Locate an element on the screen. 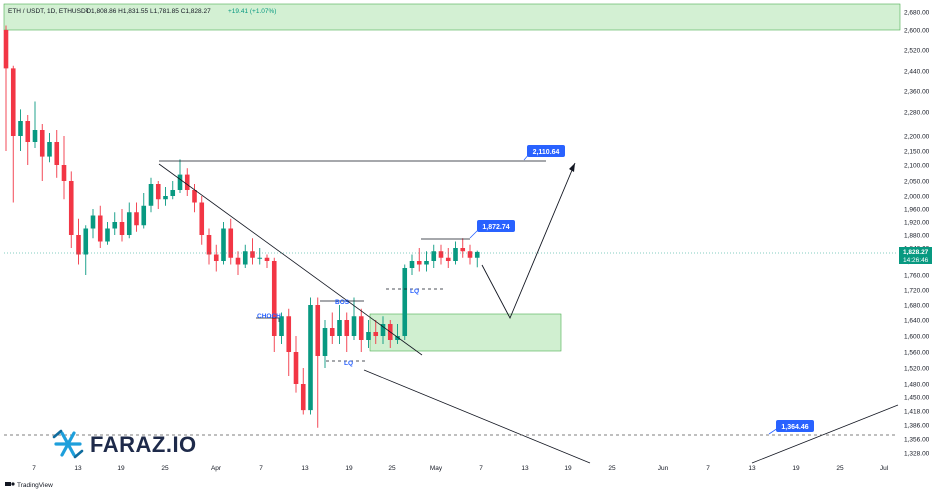  y-tick-label: 1,386.00 is located at coordinates (917, 426).